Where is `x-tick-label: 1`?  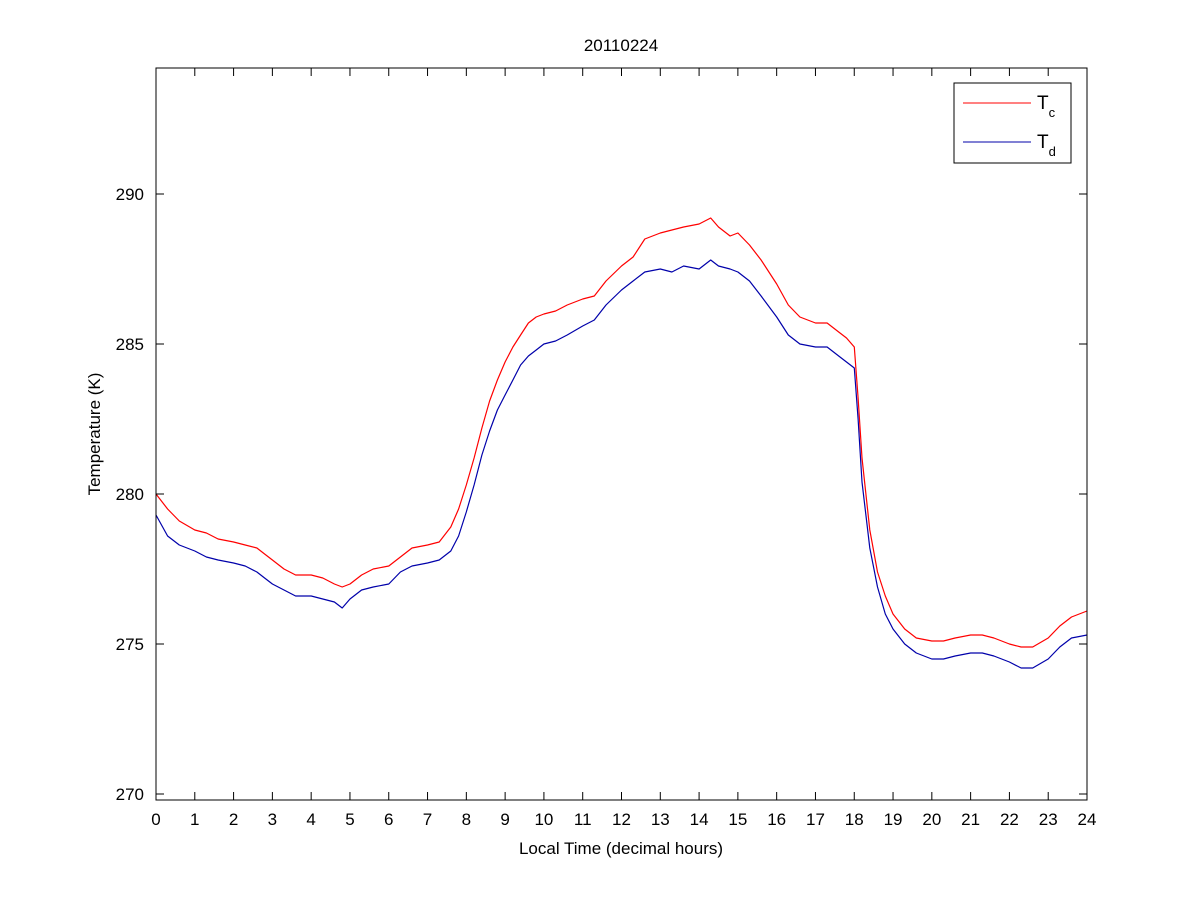
x-tick-label: 1 is located at coordinates (194, 819).